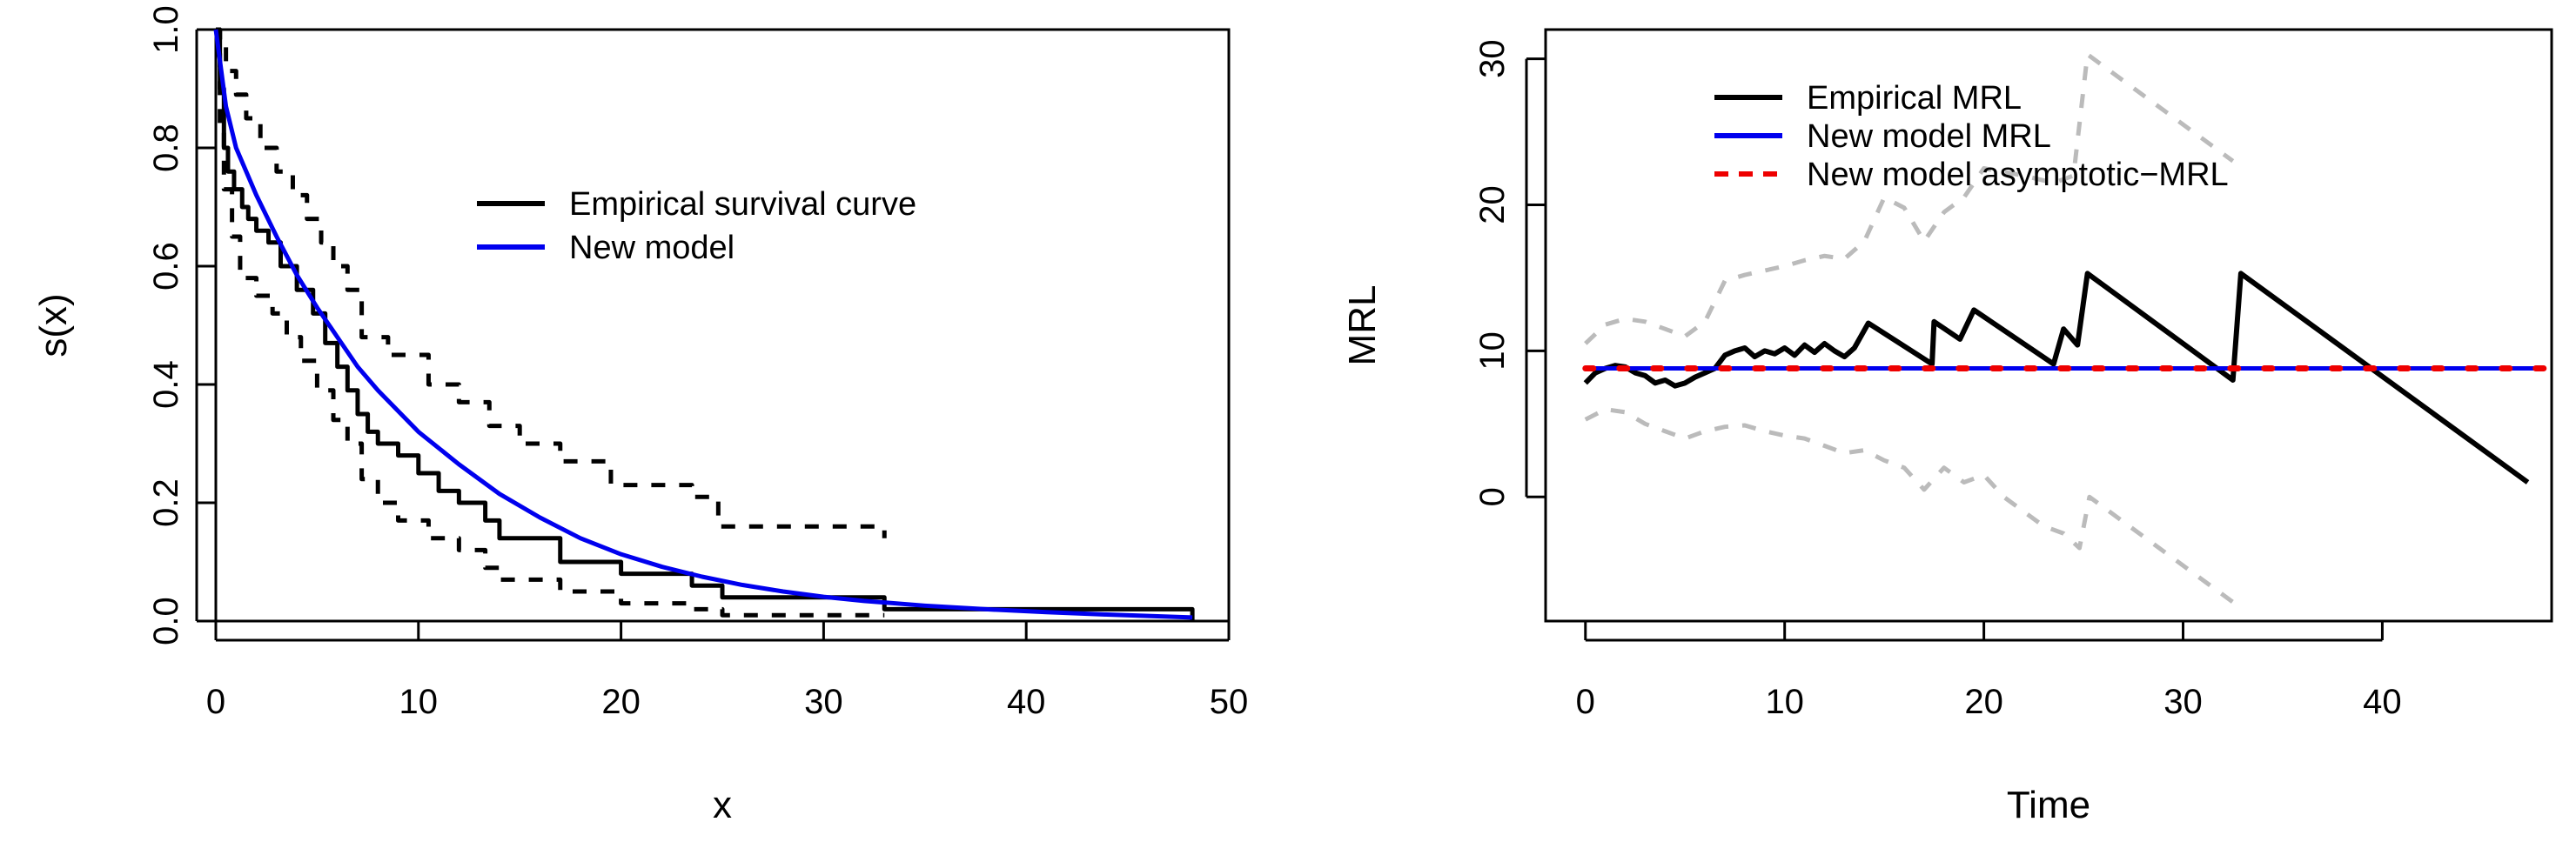 This screenshot has height=842, width=2576. I want to click on legend-label: New model MRL, so click(1929, 137).